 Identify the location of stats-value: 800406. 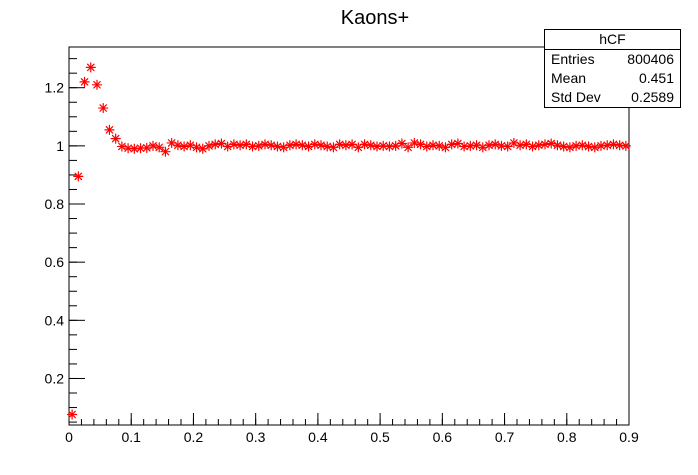
(650, 59).